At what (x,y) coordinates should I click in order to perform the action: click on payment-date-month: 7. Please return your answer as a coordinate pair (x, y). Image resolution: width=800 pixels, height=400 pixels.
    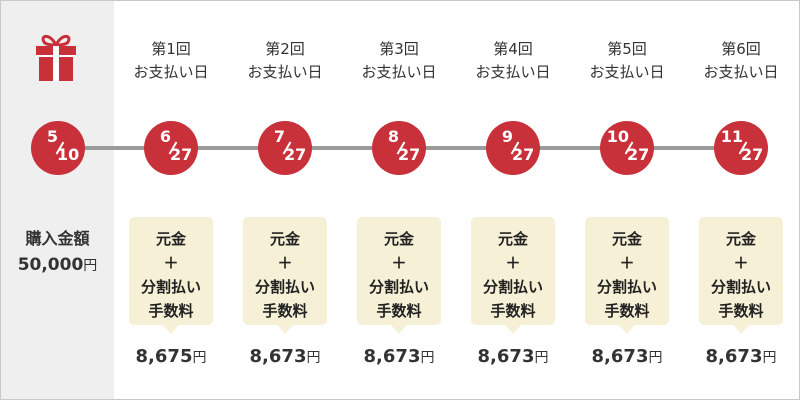
    Looking at the image, I should click on (279, 136).